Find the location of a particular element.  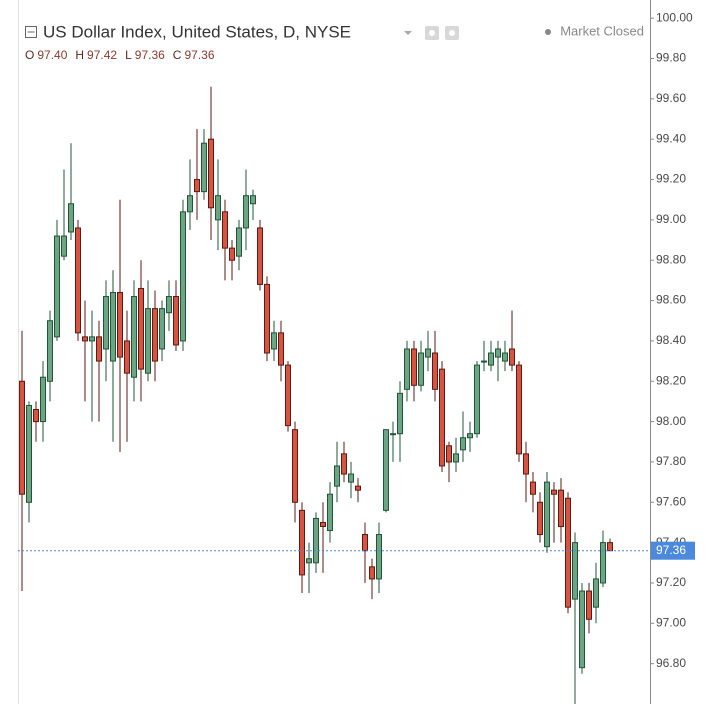

y-tick-label: 99.60 is located at coordinates (671, 98).